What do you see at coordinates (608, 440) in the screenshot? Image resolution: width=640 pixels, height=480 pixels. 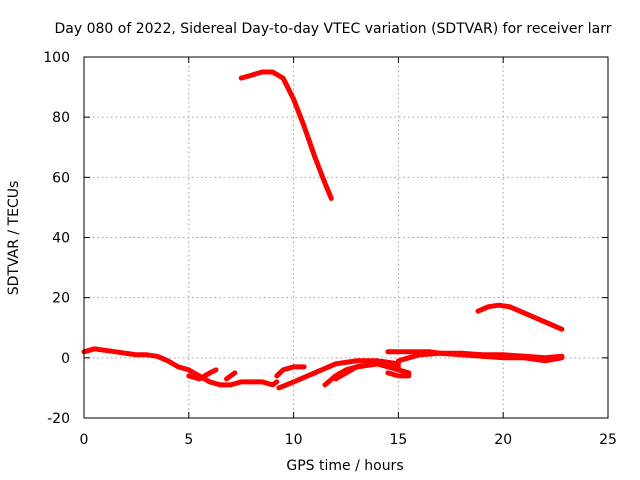 I see `x-tick-label: 25` at bounding box center [608, 440].